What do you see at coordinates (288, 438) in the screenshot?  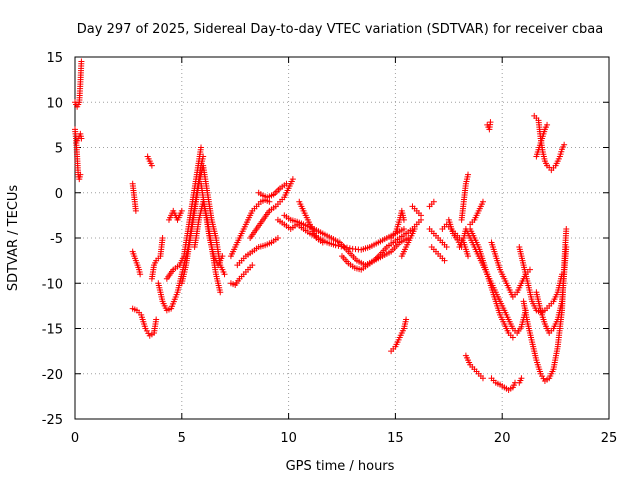 I see `x-tick-label: 10` at bounding box center [288, 438].